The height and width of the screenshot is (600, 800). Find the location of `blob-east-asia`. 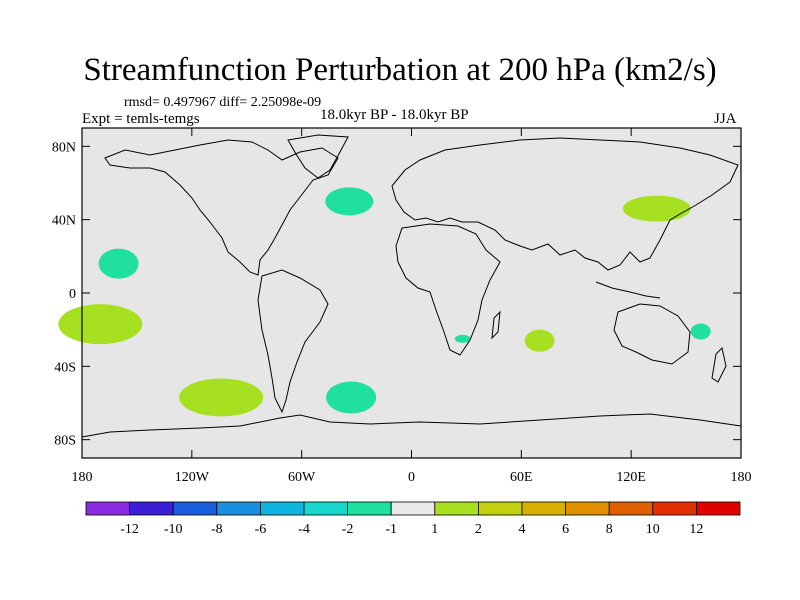

blob-east-asia is located at coordinates (656, 208).